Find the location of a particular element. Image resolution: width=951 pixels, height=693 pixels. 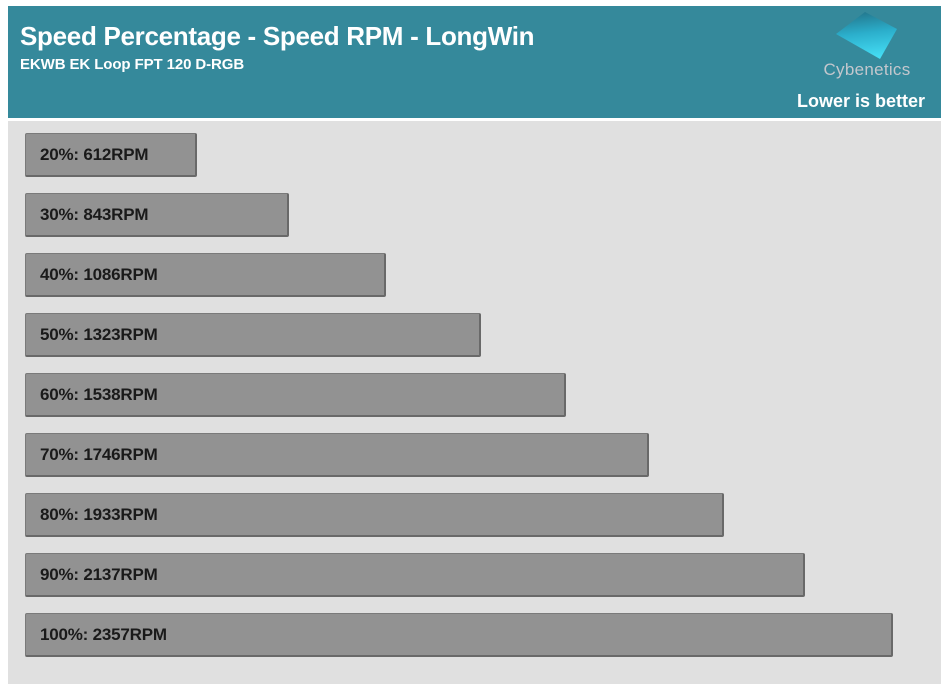

bar: 40%: 1086RPM is located at coordinates (205, 275).